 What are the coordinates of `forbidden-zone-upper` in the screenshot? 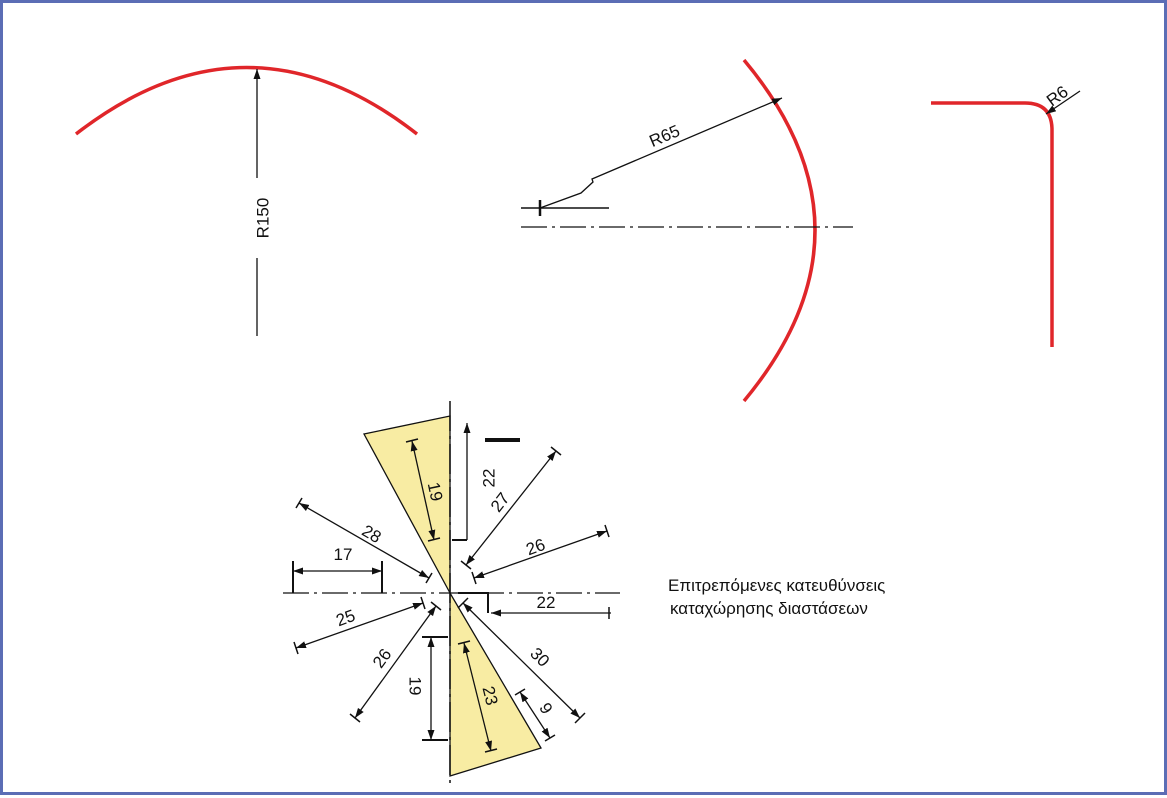 It's located at (407, 504).